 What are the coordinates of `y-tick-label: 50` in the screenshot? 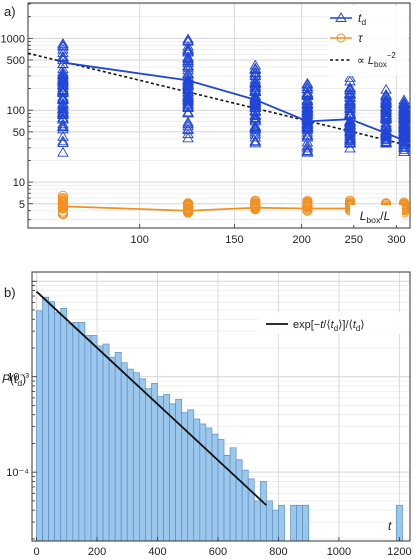 It's located at (19, 133).